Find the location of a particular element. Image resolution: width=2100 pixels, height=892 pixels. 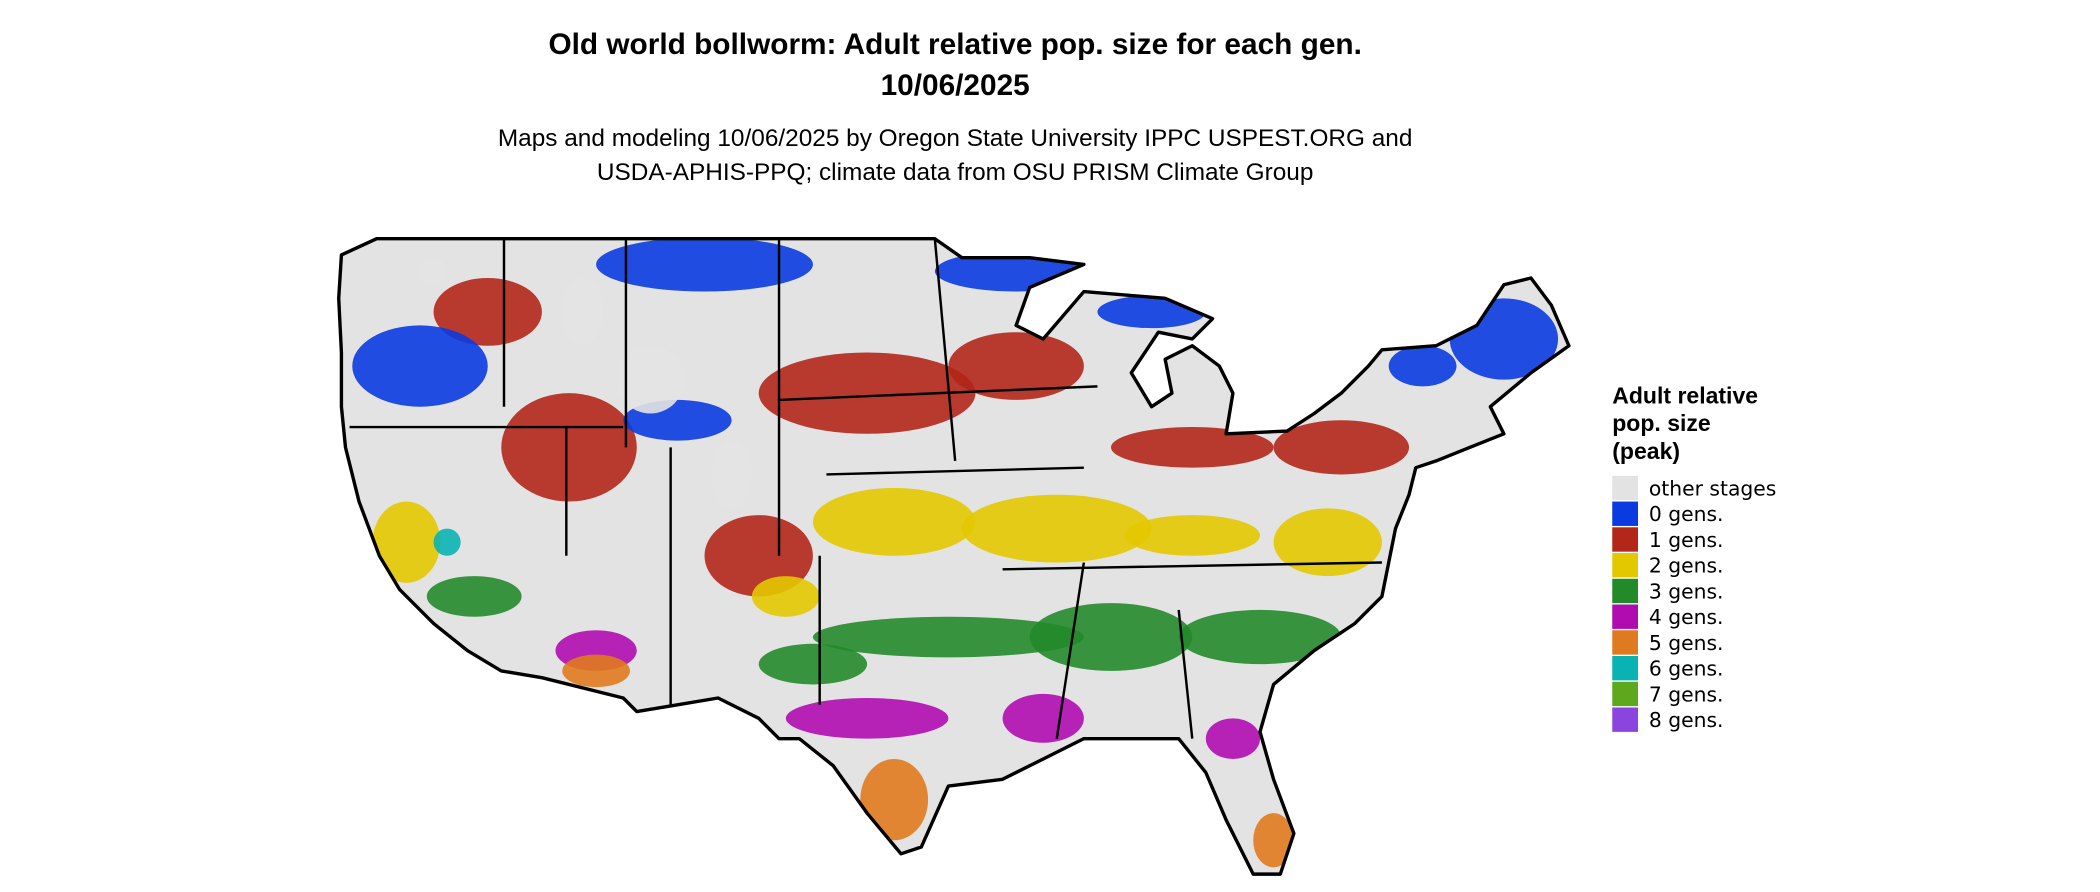

legend-label: 8 gens. is located at coordinates (1686, 720).